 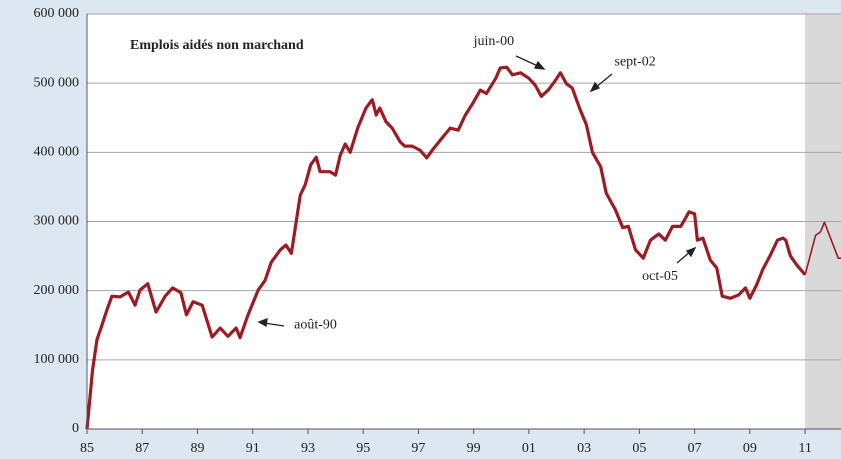 What do you see at coordinates (418, 448) in the screenshot?
I see `x-tick-label: 97` at bounding box center [418, 448].